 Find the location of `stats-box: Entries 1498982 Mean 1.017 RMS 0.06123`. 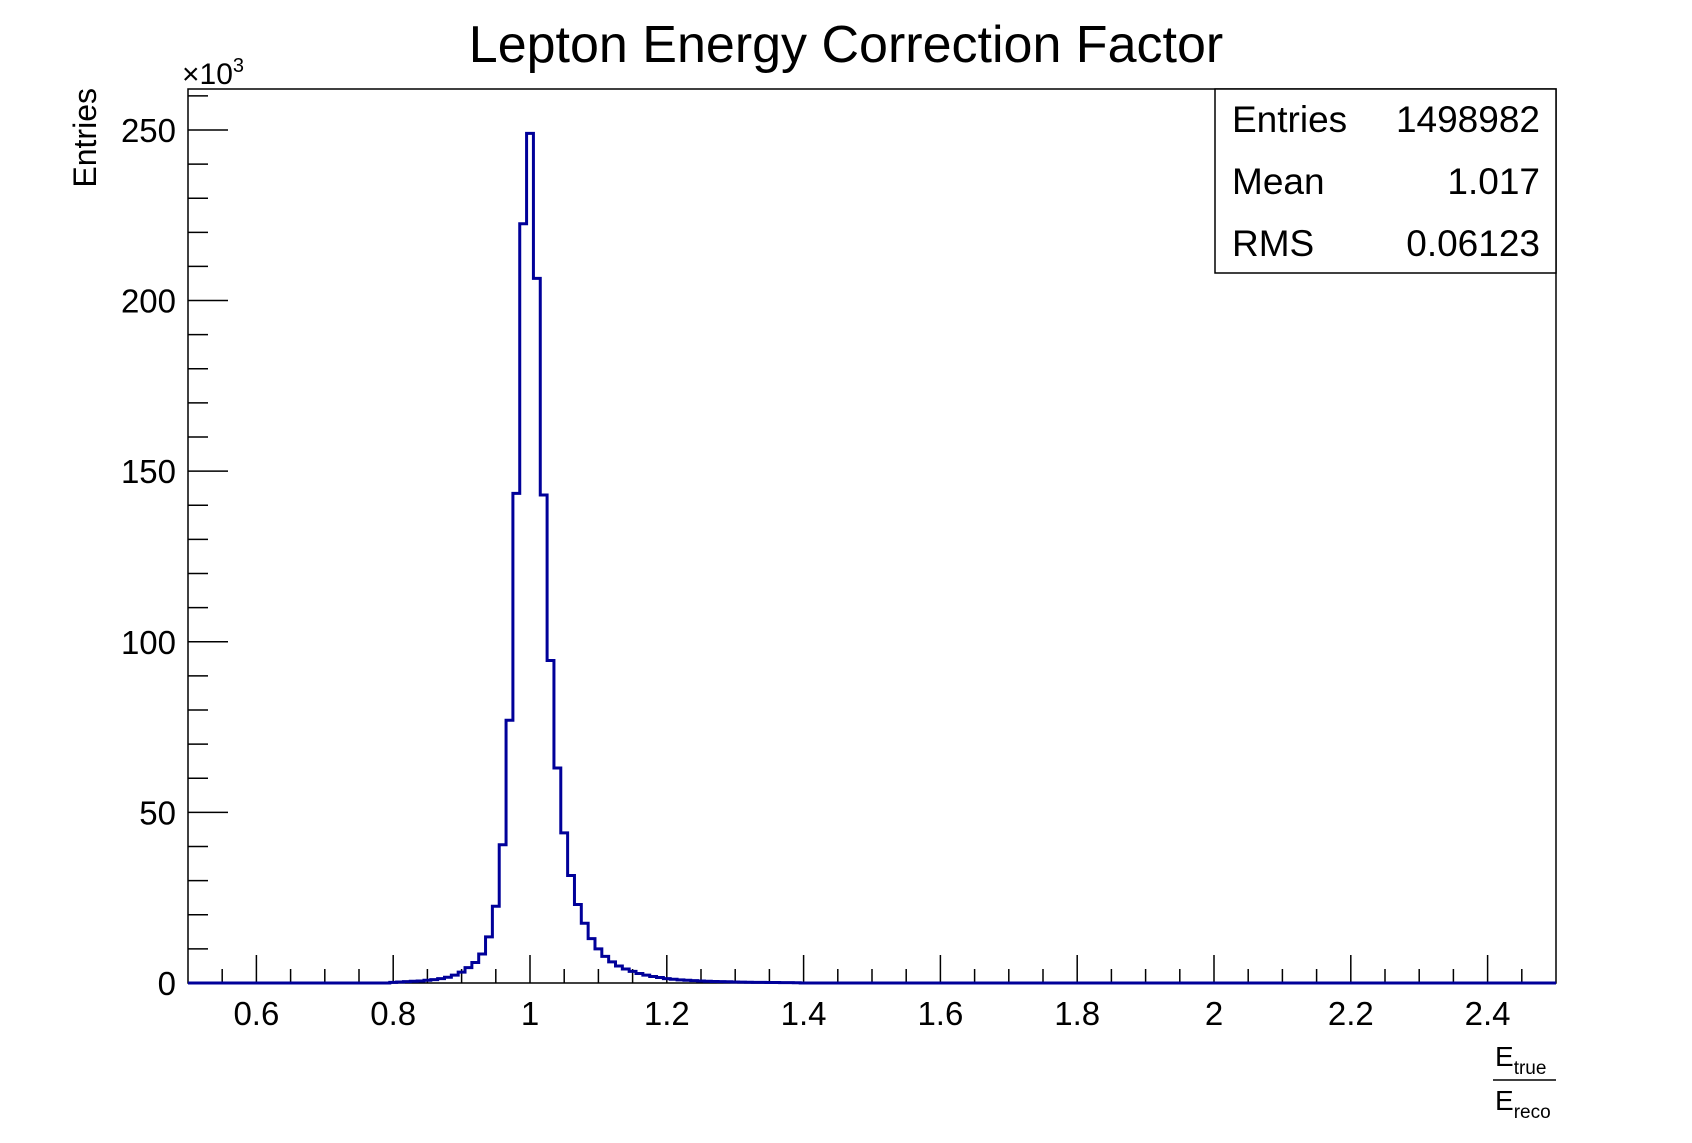

stats-box: Entries 1498982 Mean 1.017 RMS 0.06123 is located at coordinates (1385, 181).